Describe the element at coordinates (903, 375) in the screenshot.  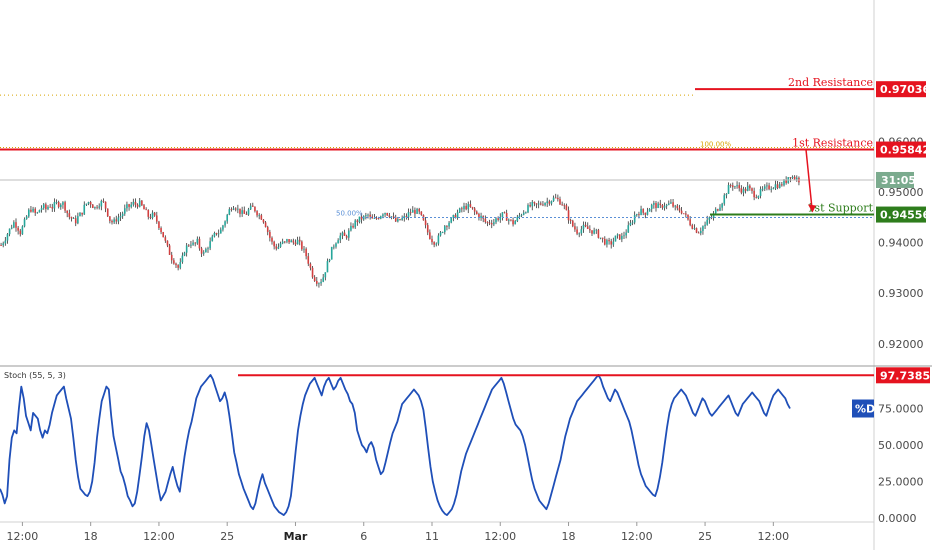
I see `stoch-level-tag: 97.7385` at that location.